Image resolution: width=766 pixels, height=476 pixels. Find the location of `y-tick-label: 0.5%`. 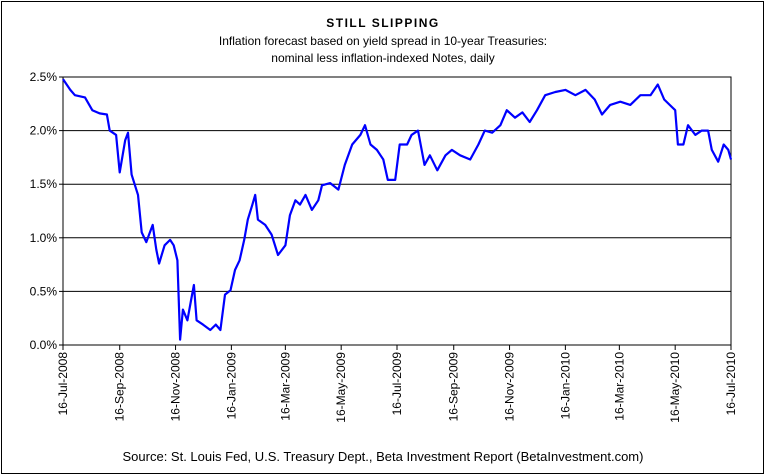

y-tick-label: 0.5% is located at coordinates (44, 291).